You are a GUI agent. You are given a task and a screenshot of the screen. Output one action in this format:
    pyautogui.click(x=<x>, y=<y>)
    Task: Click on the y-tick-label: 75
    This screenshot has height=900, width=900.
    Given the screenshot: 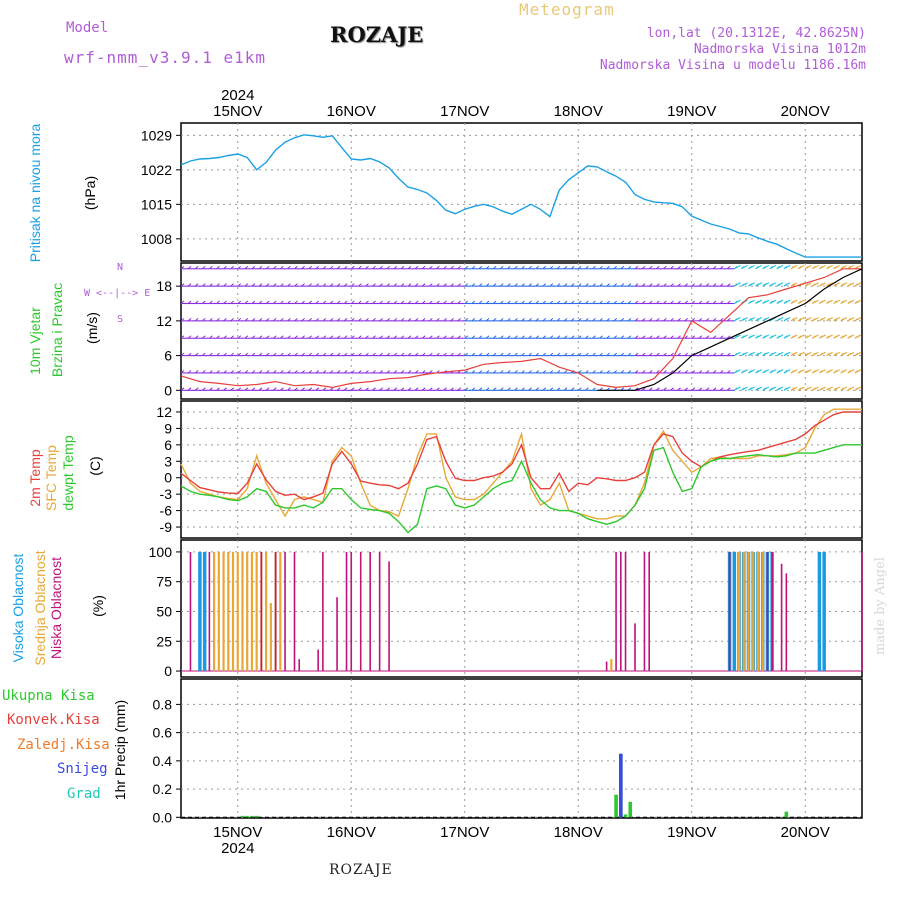 What is the action you would take?
    pyautogui.click(x=164, y=582)
    